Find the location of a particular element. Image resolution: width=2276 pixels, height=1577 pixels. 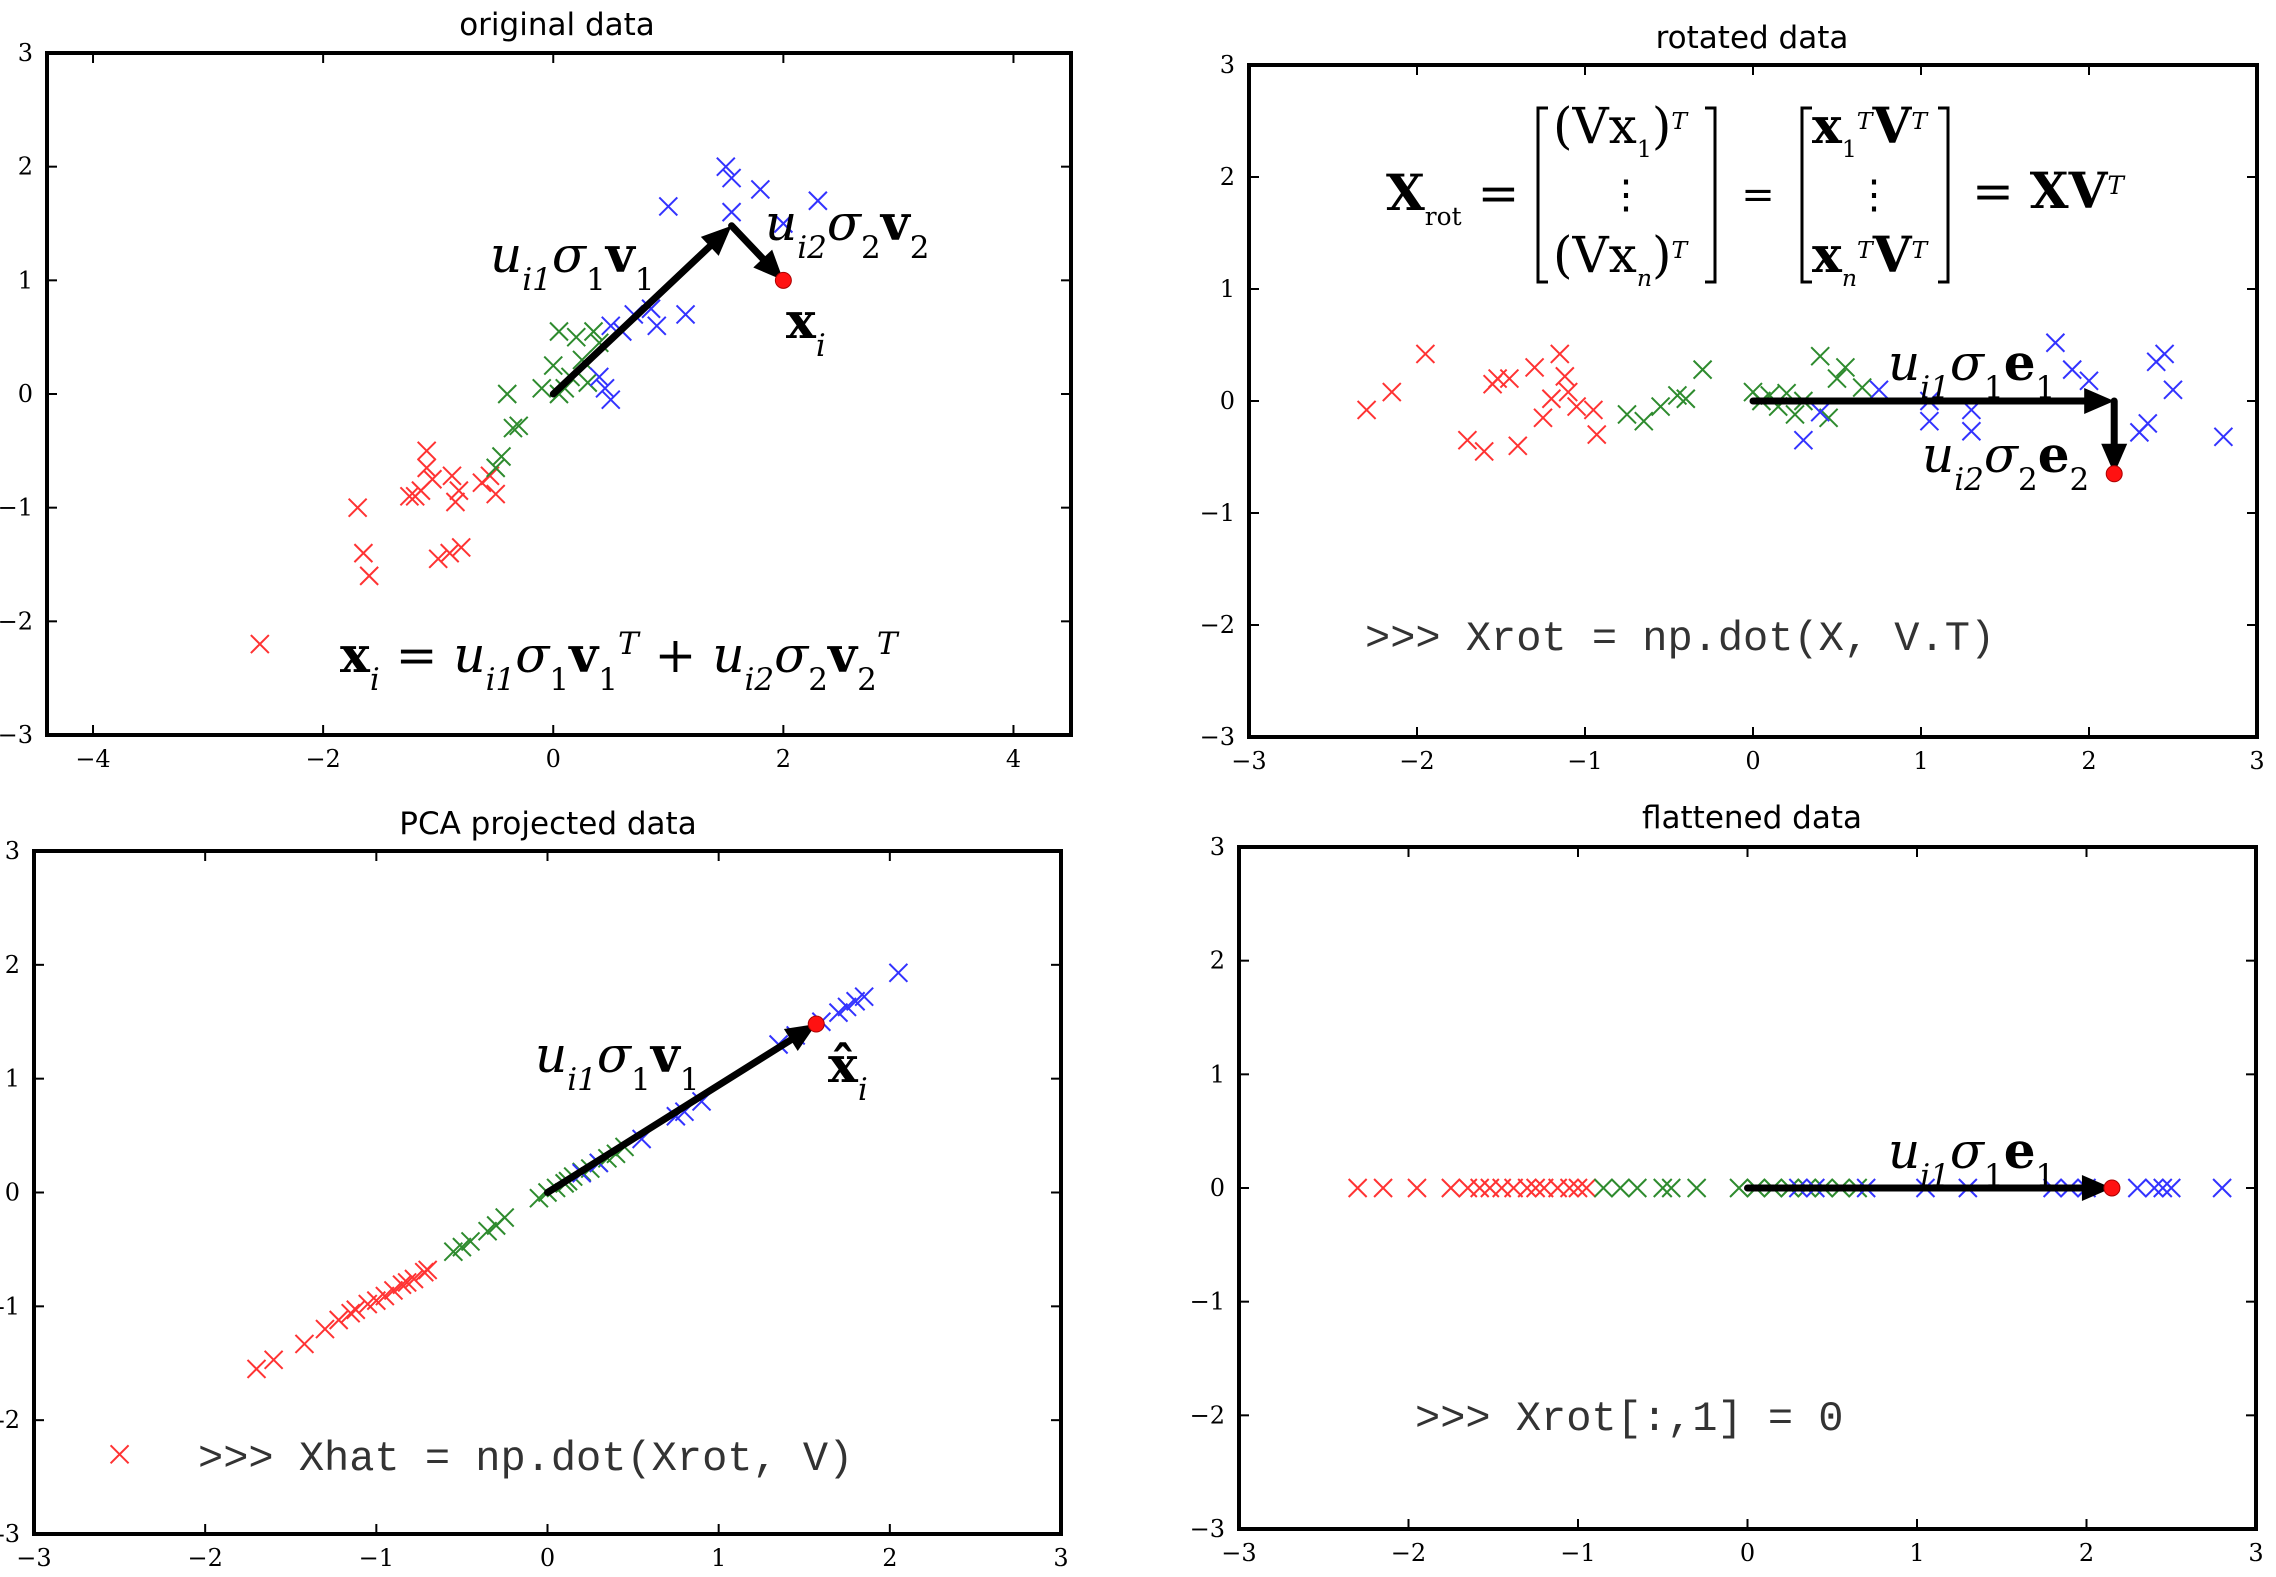

y-tick-label: -3 is located at coordinates (10, 1534).